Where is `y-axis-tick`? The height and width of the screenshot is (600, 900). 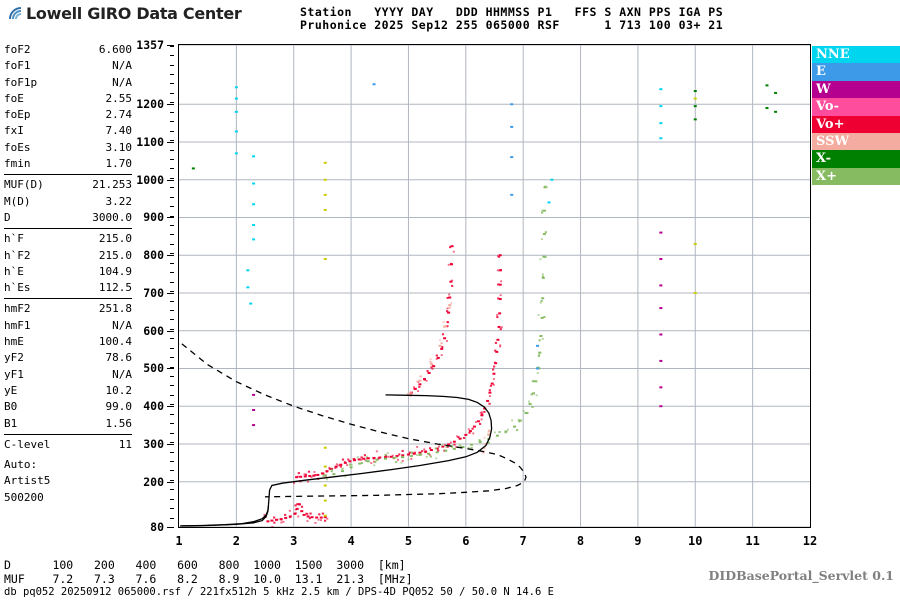
y-axis-tick is located at coordinates (170, 331).